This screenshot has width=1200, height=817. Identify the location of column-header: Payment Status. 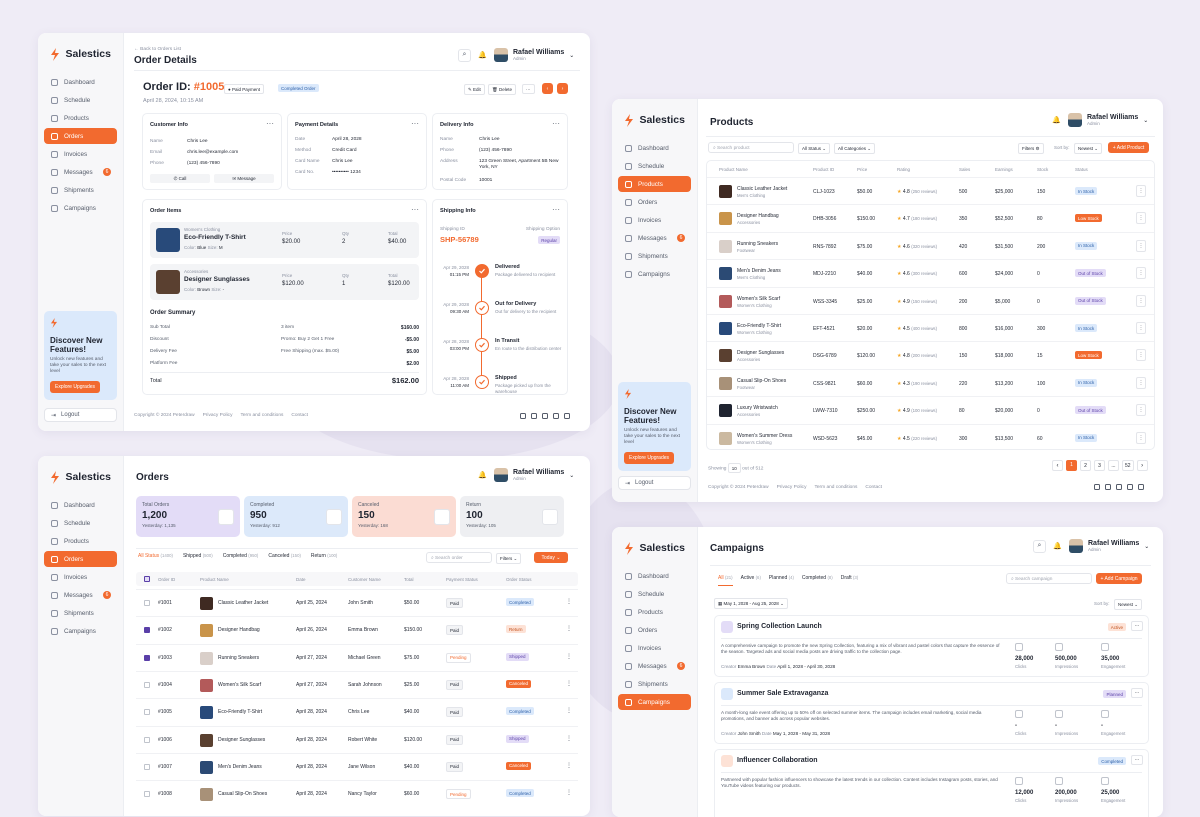
(462, 579).